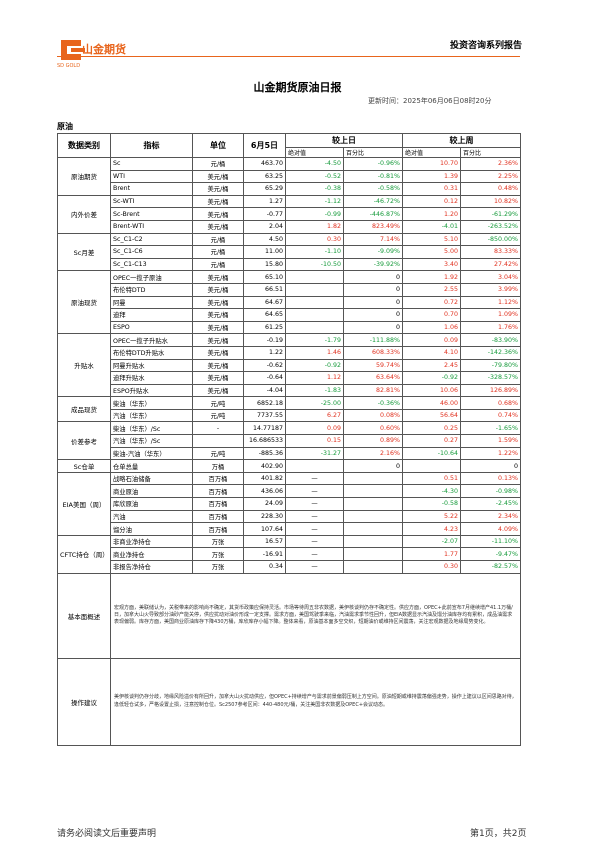 Image resolution: width=595 pixels, height=842 pixels. What do you see at coordinates (490, 340) in the screenshot?
I see `value-cell: -83.90%` at bounding box center [490, 340].